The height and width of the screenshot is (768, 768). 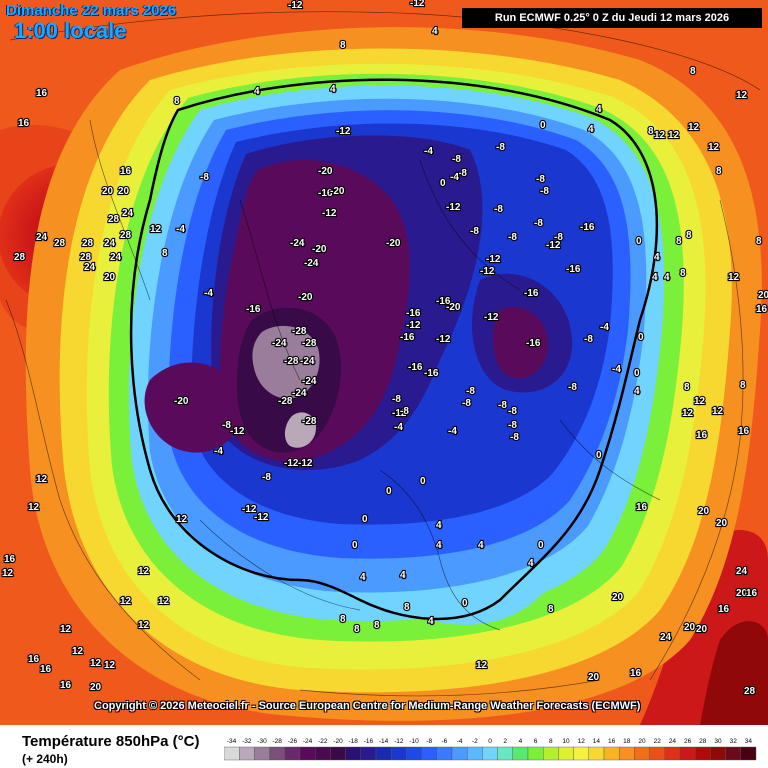 I want to click on purple-lobe-arm, so click(x=193, y=407).